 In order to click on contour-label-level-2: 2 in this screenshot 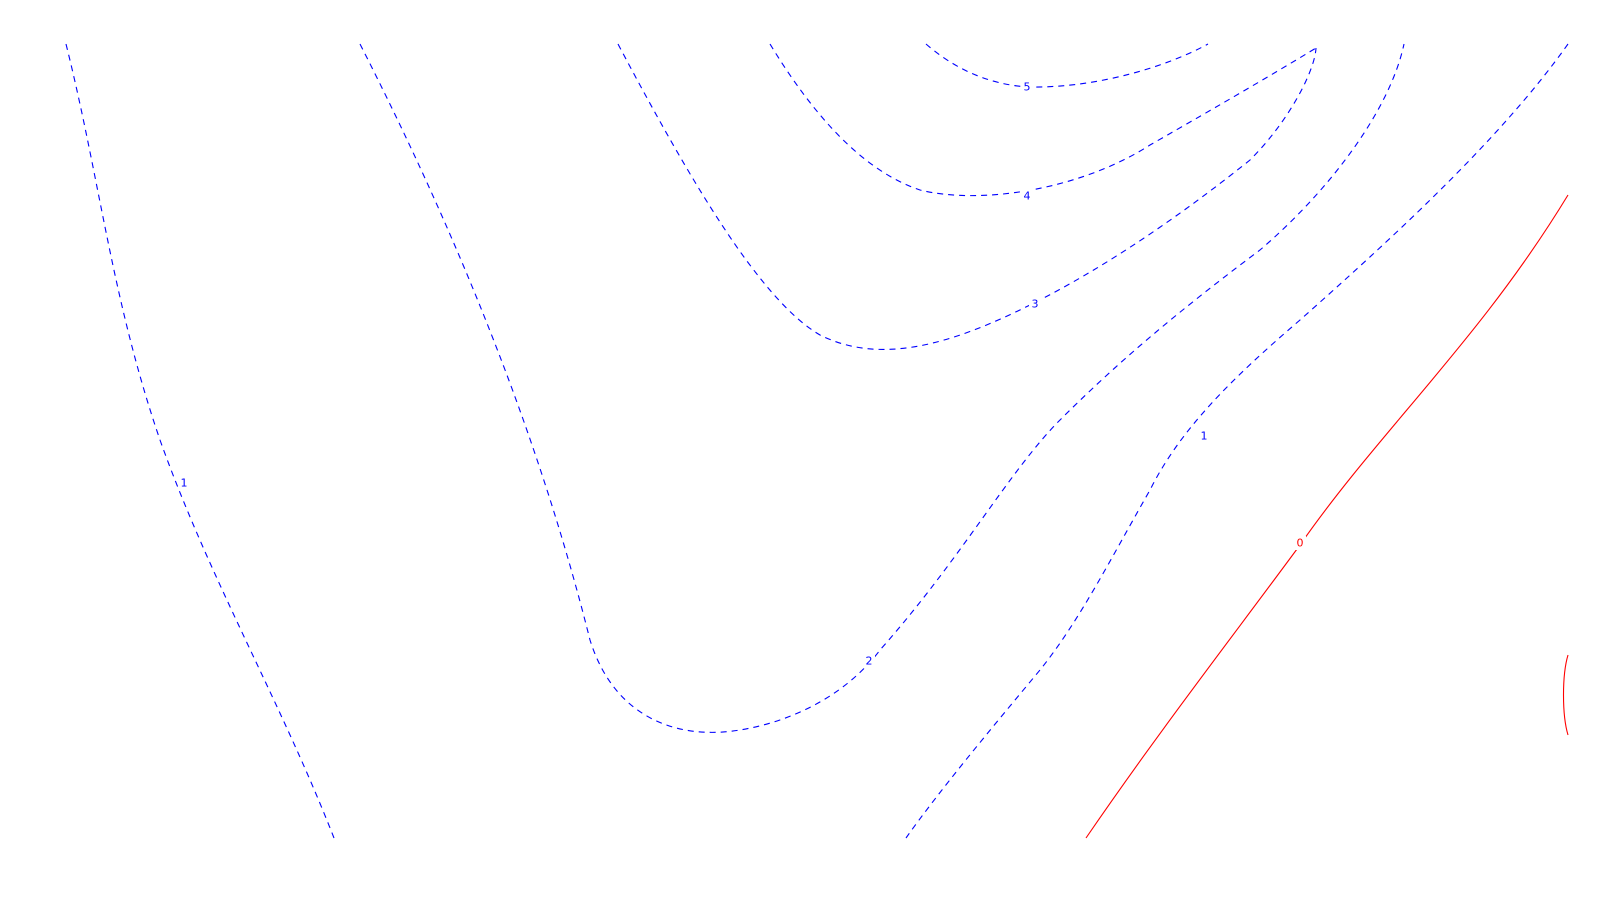, I will do `click(869, 661)`.